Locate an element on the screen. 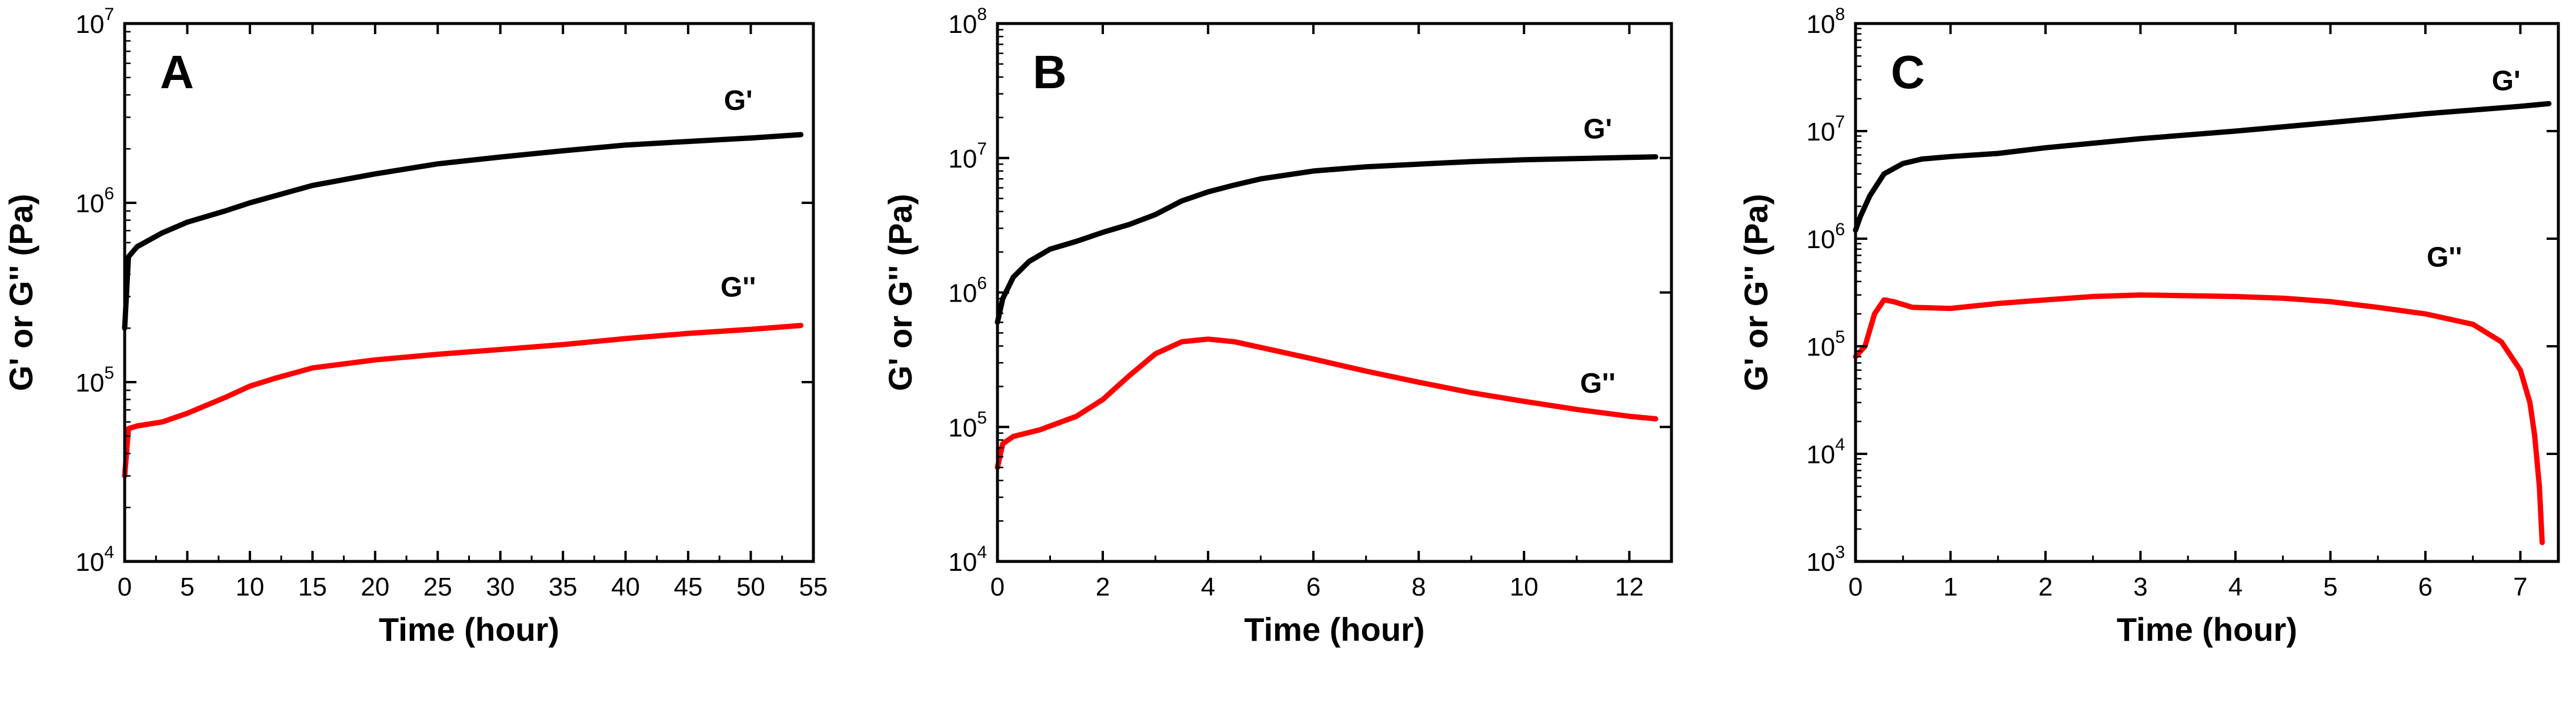  x-tick-label: 3 is located at coordinates (2140, 587).